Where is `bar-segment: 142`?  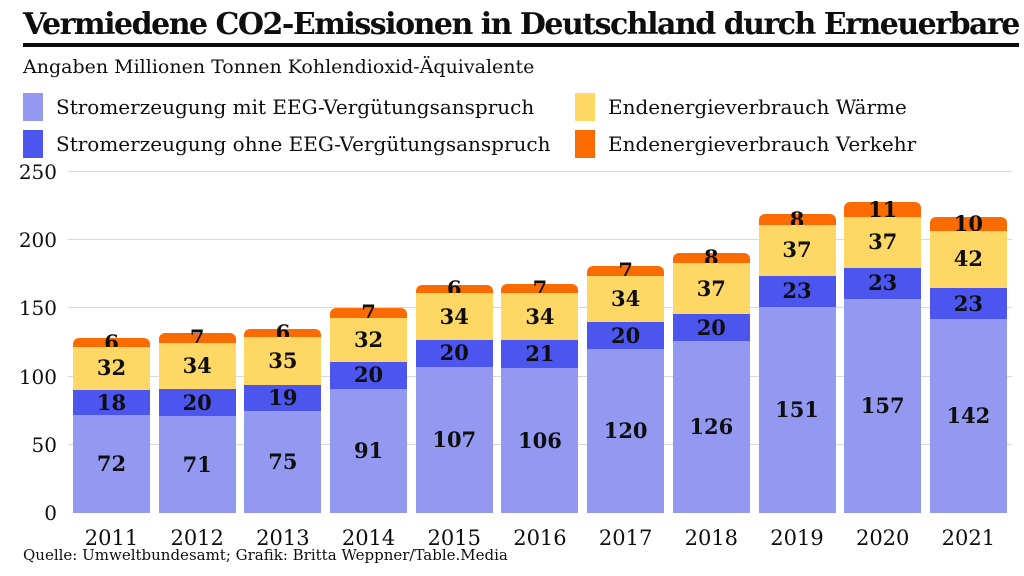 bar-segment: 142 is located at coordinates (968, 416).